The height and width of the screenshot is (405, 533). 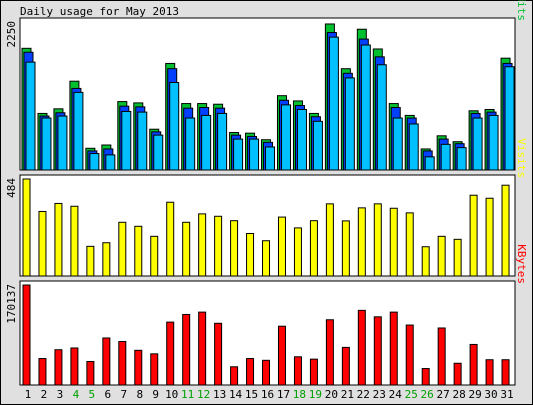 I want to click on x-tick-label-day-12: 12, so click(x=203, y=394).